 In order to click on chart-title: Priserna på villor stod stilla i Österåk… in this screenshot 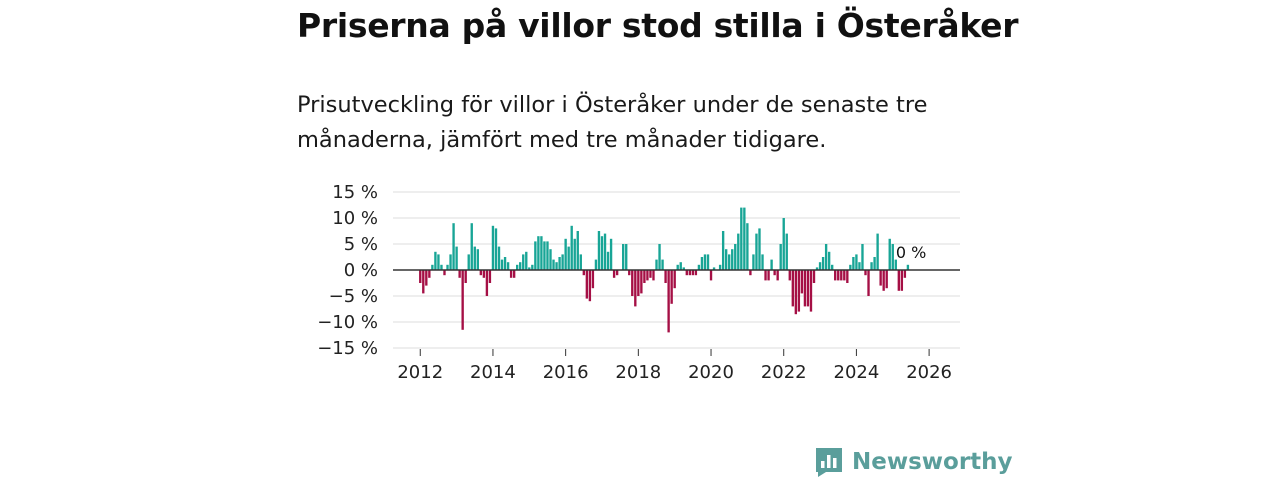, I will do `click(658, 25)`.